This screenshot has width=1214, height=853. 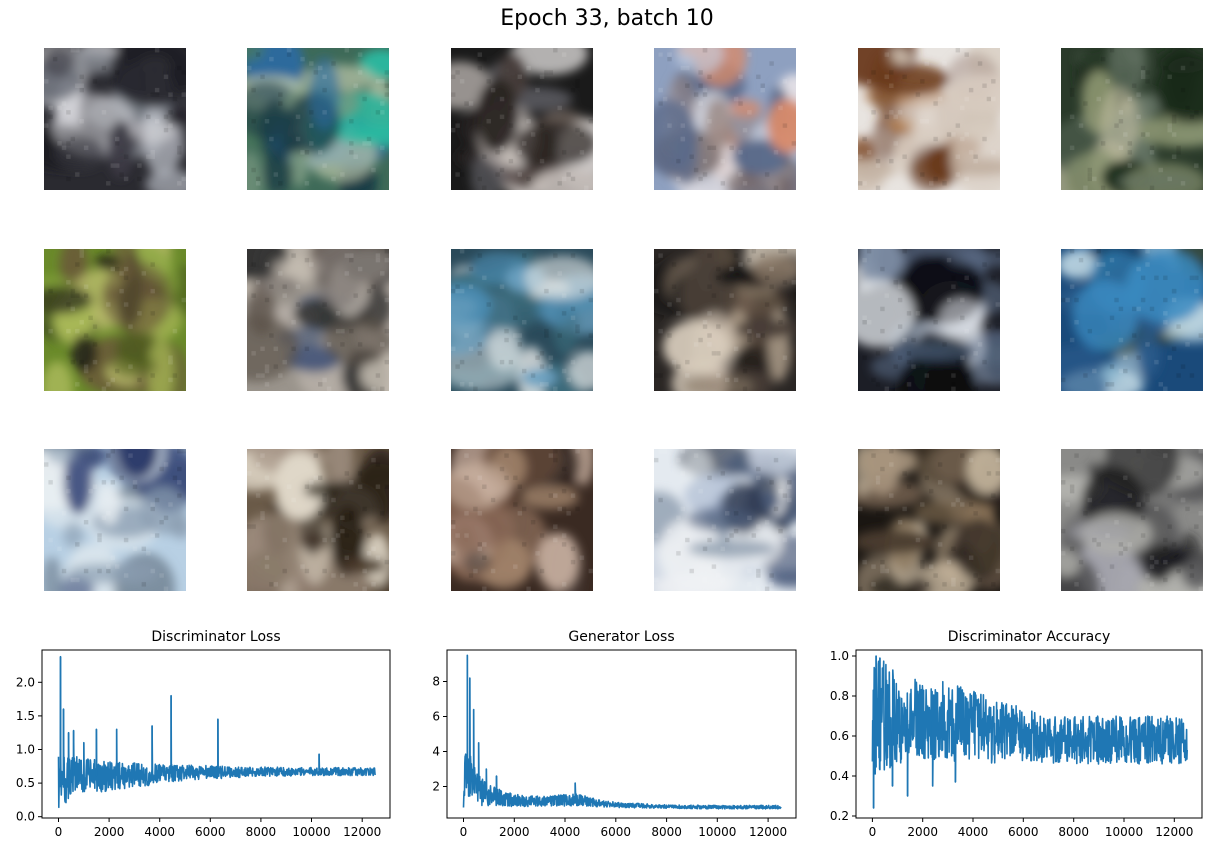 What do you see at coordinates (25, 716) in the screenshot?
I see `y-tick-label: 1.5` at bounding box center [25, 716].